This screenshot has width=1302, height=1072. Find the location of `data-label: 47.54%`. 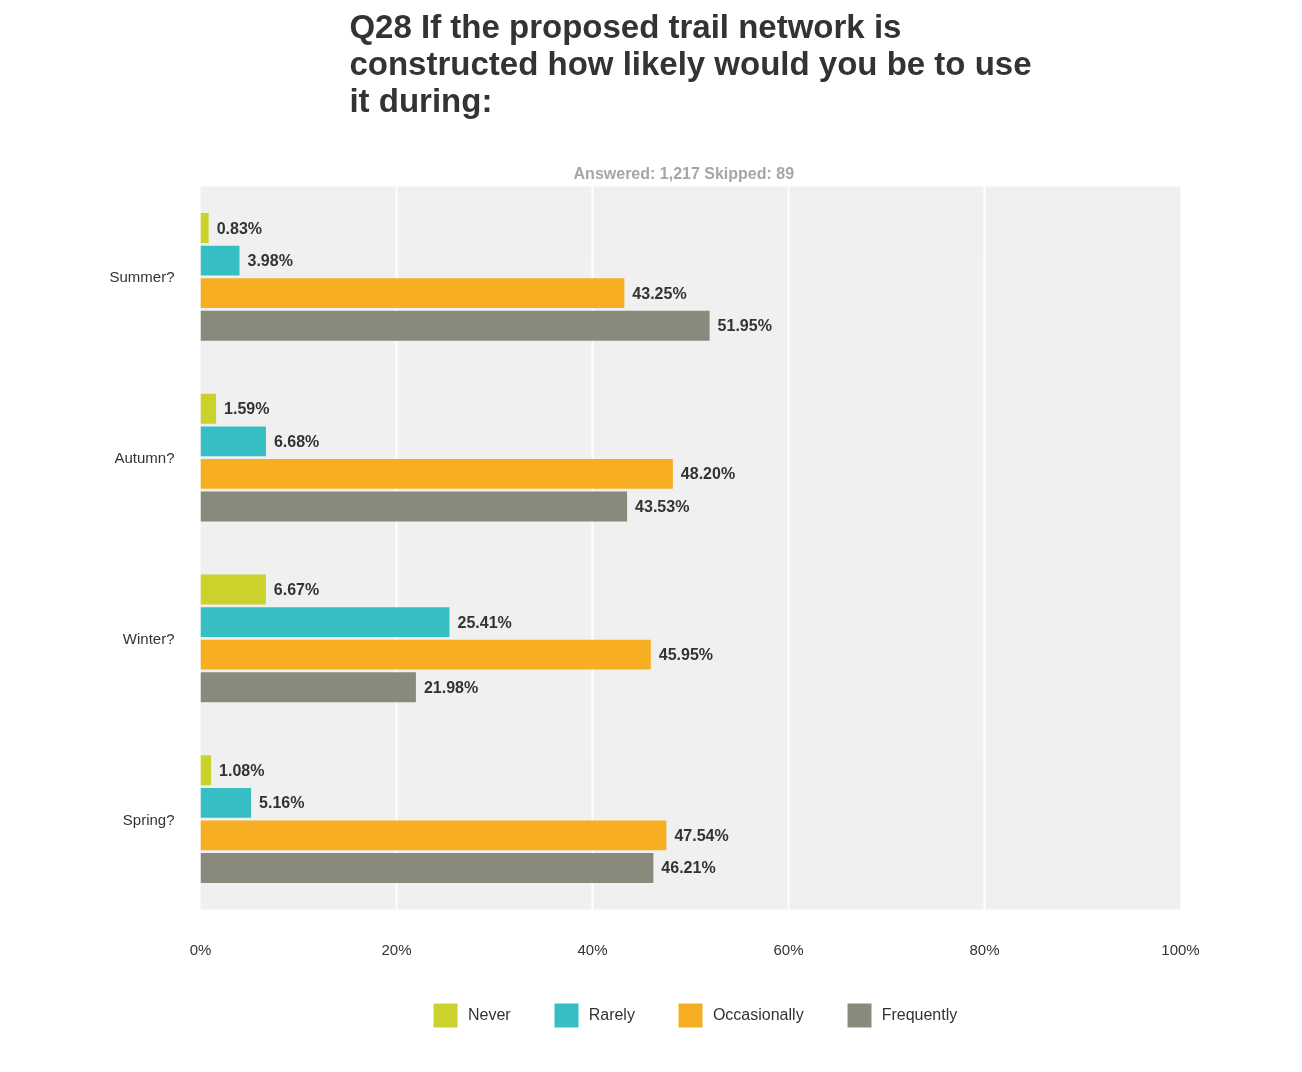

data-label: 47.54% is located at coordinates (701, 835).